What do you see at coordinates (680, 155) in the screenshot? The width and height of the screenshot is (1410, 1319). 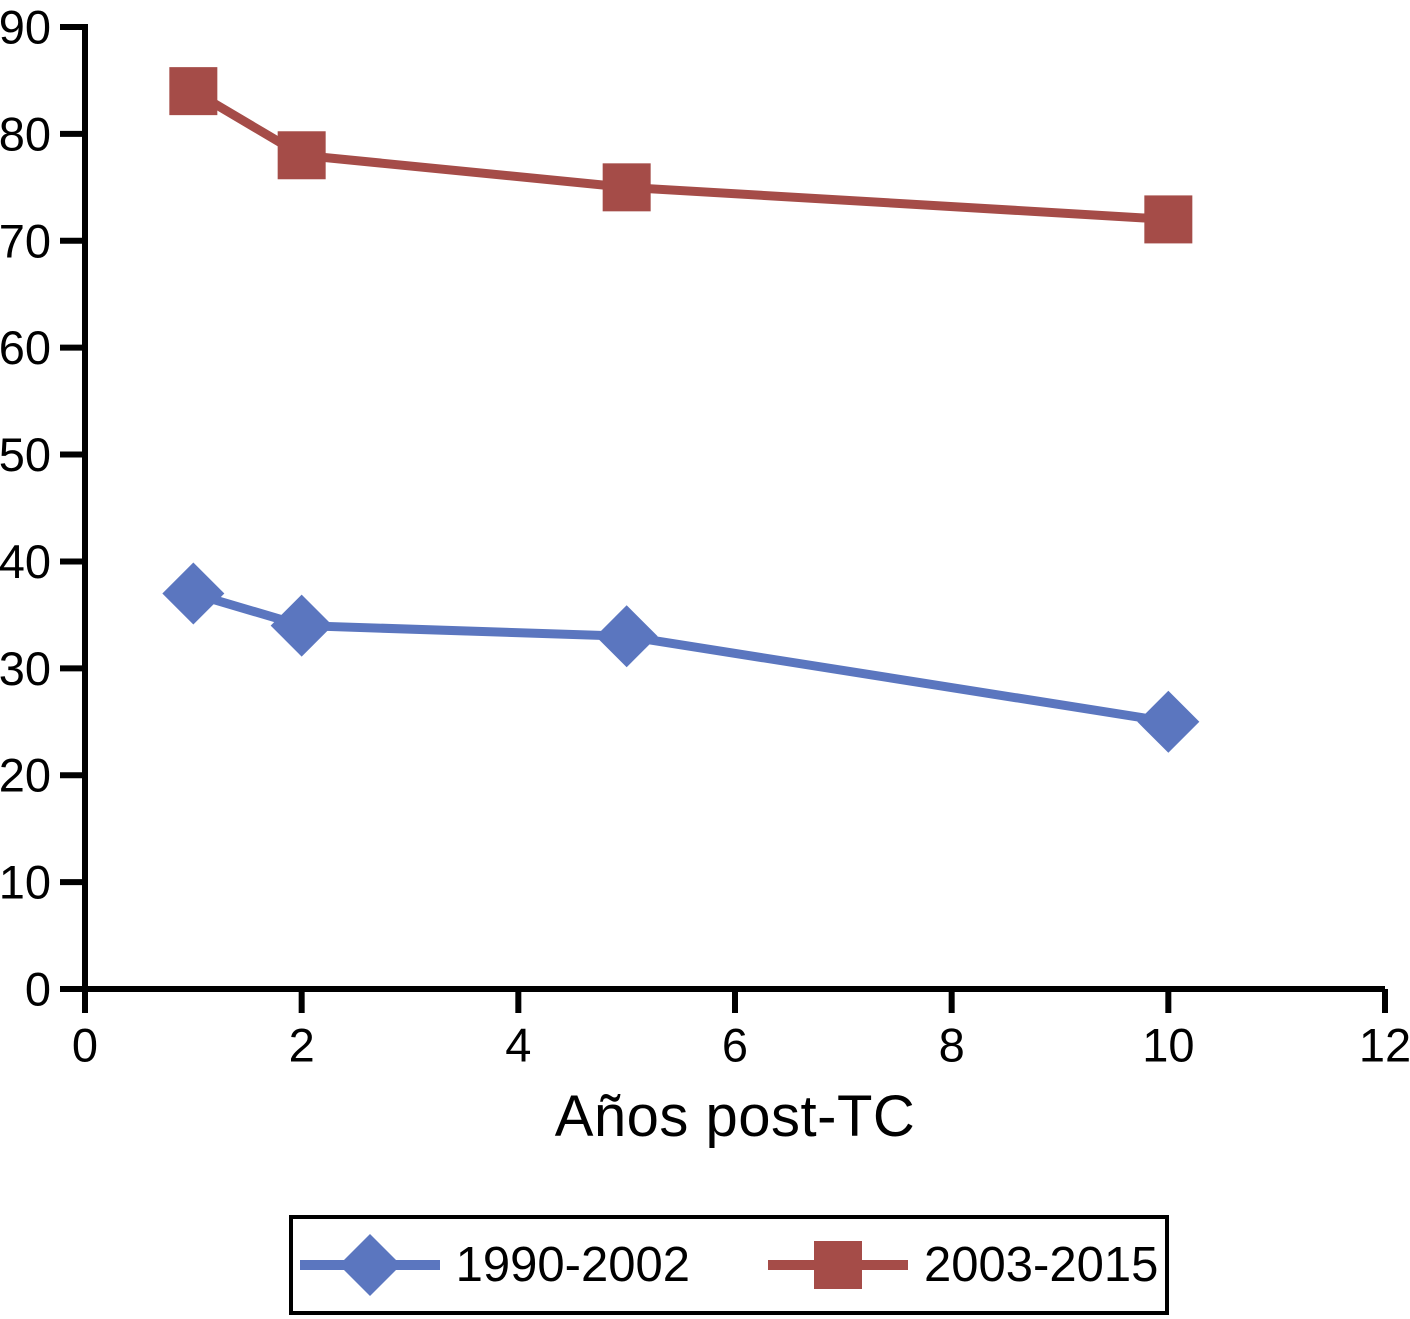 I see `series-line-2003-2015` at bounding box center [680, 155].